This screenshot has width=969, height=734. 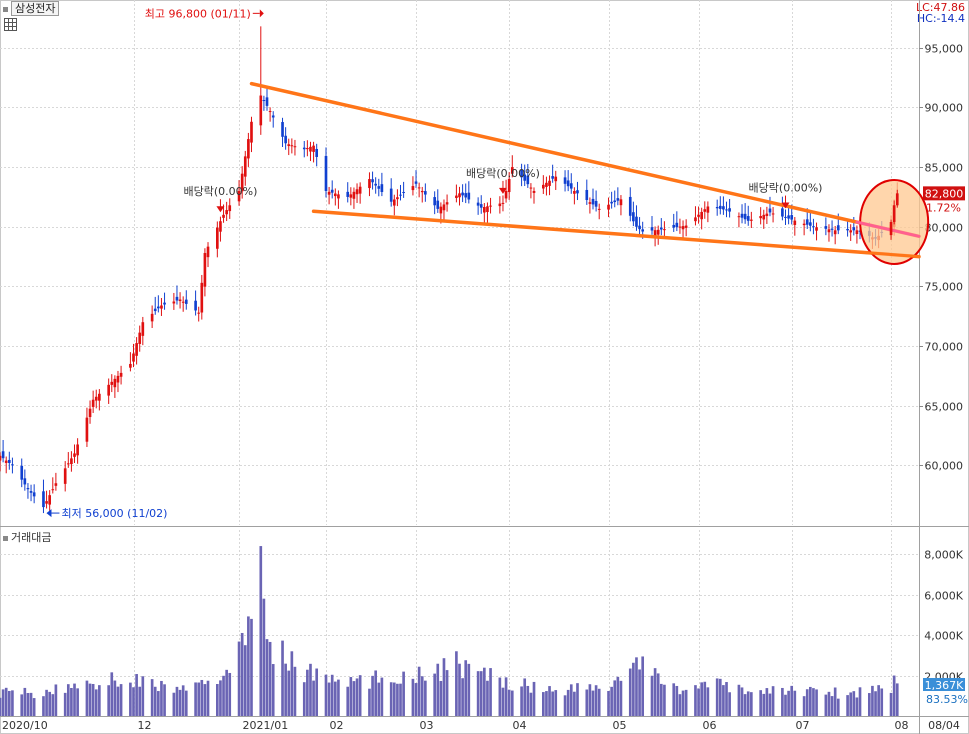 What do you see at coordinates (5, 538) in the screenshot?
I see `panel-marker-icon` at bounding box center [5, 538].